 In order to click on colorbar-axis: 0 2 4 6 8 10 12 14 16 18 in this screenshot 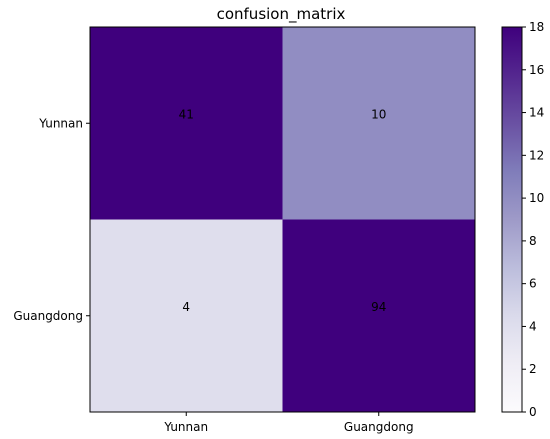, I will do `click(533, 219)`.